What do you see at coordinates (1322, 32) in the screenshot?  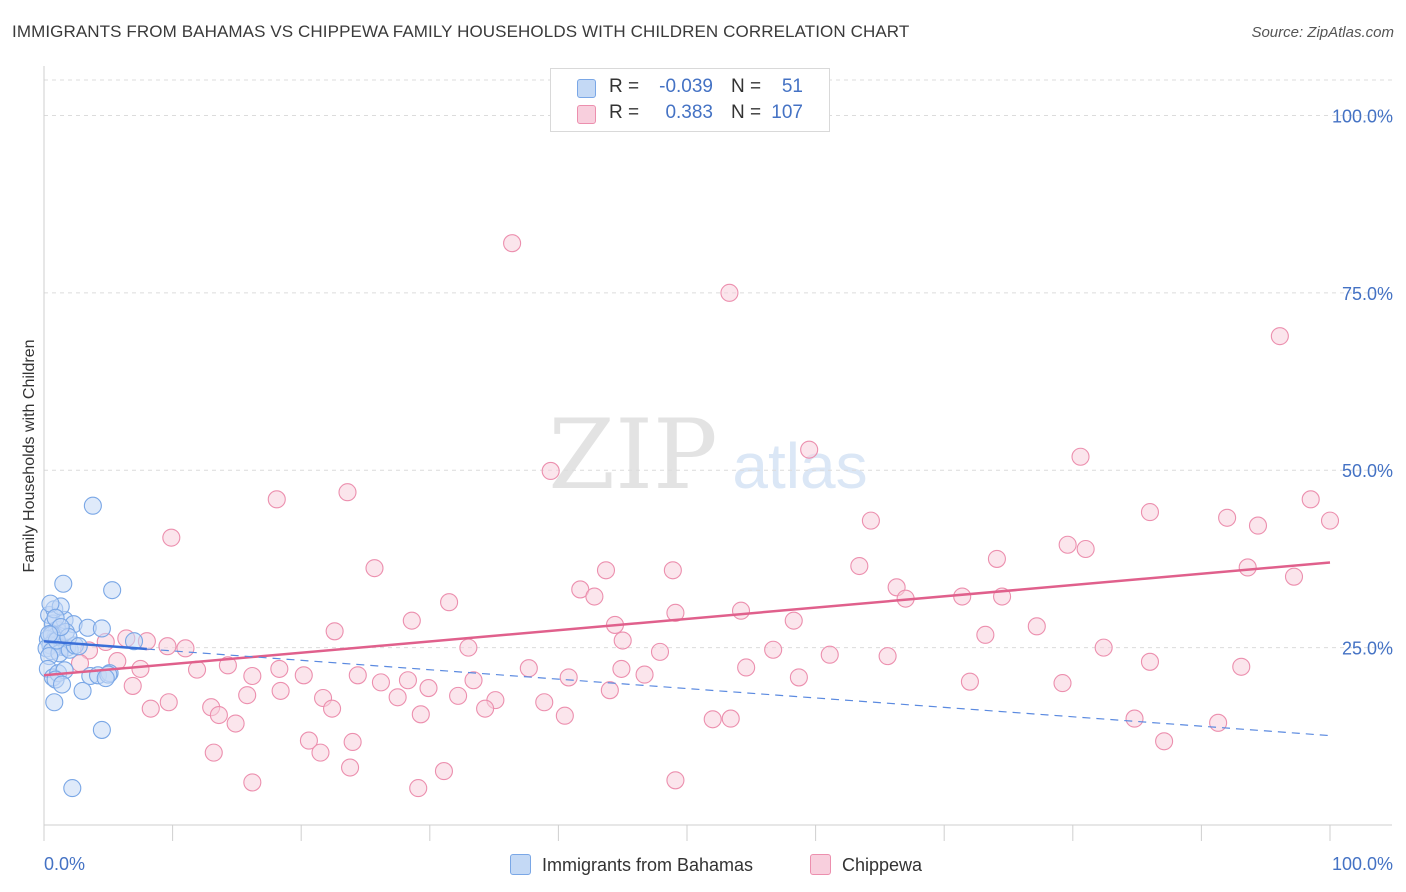 I see `chart-source: Source: ZipAtlas.com` at bounding box center [1322, 32].